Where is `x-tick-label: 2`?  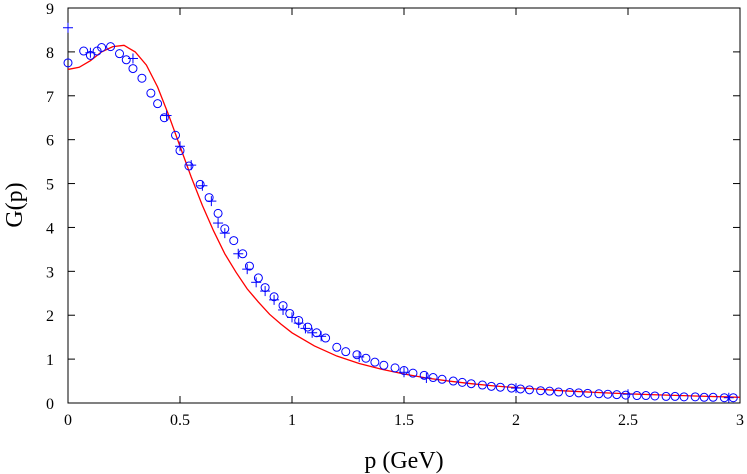
x-tick-label: 2 is located at coordinates (516, 420).